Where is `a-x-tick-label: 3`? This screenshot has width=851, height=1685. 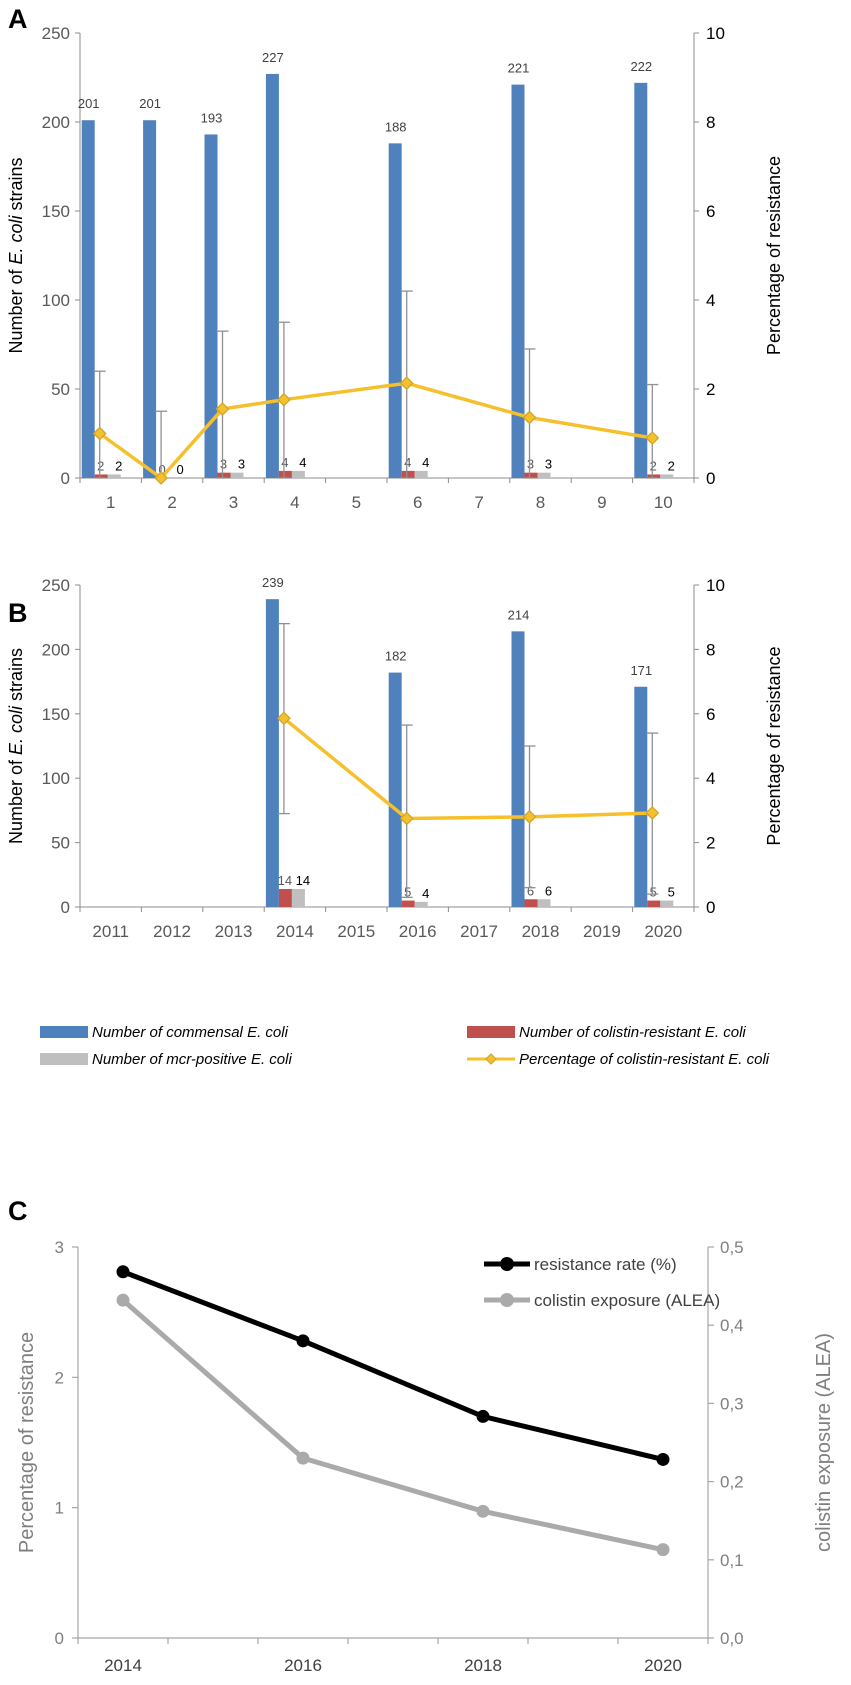
a-x-tick-label: 3 is located at coordinates (233, 502).